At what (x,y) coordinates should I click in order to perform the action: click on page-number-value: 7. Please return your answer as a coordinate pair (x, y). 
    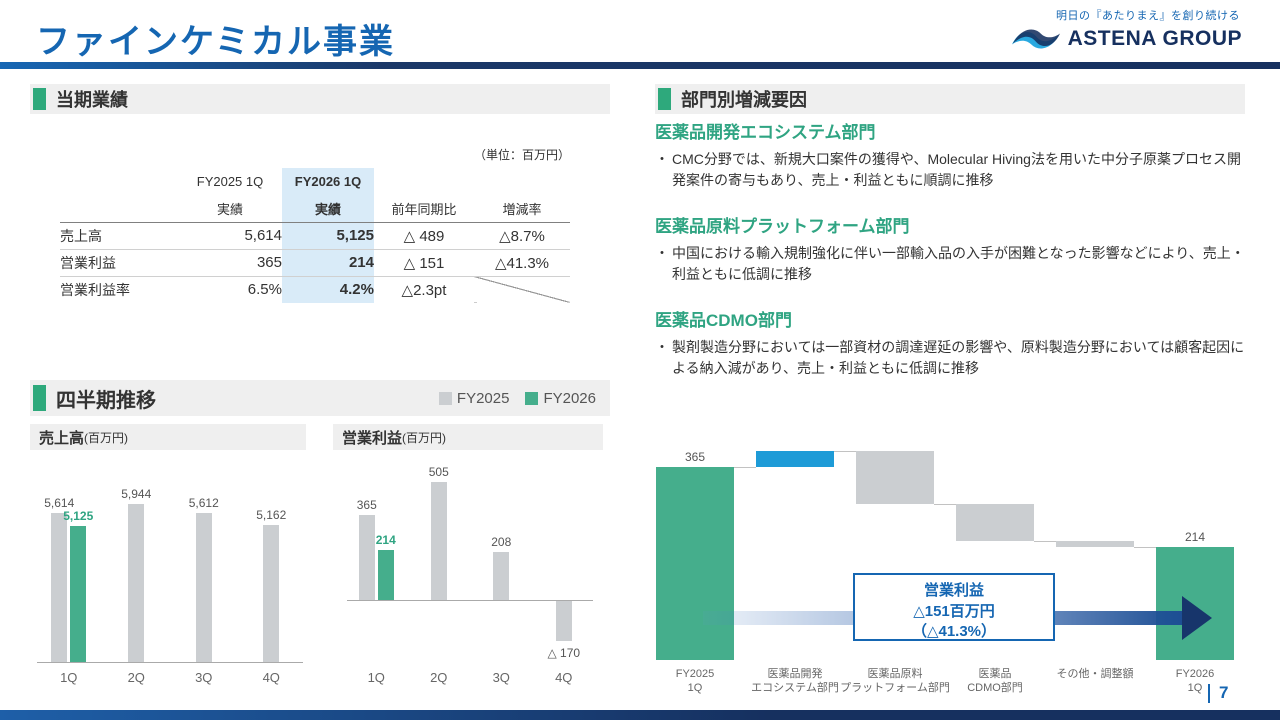
    Looking at the image, I should click on (1224, 692).